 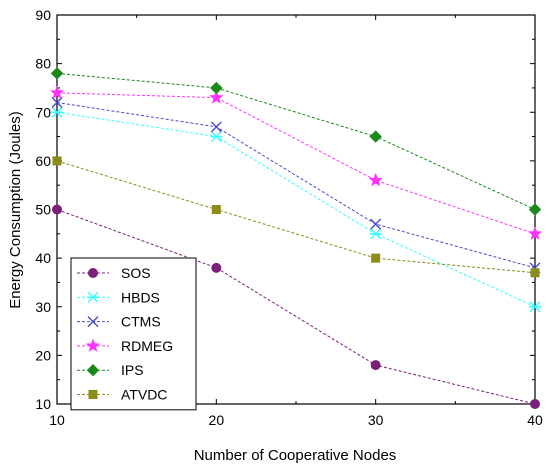 What do you see at coordinates (43, 161) in the screenshot?
I see `y-tick-label: 60` at bounding box center [43, 161].